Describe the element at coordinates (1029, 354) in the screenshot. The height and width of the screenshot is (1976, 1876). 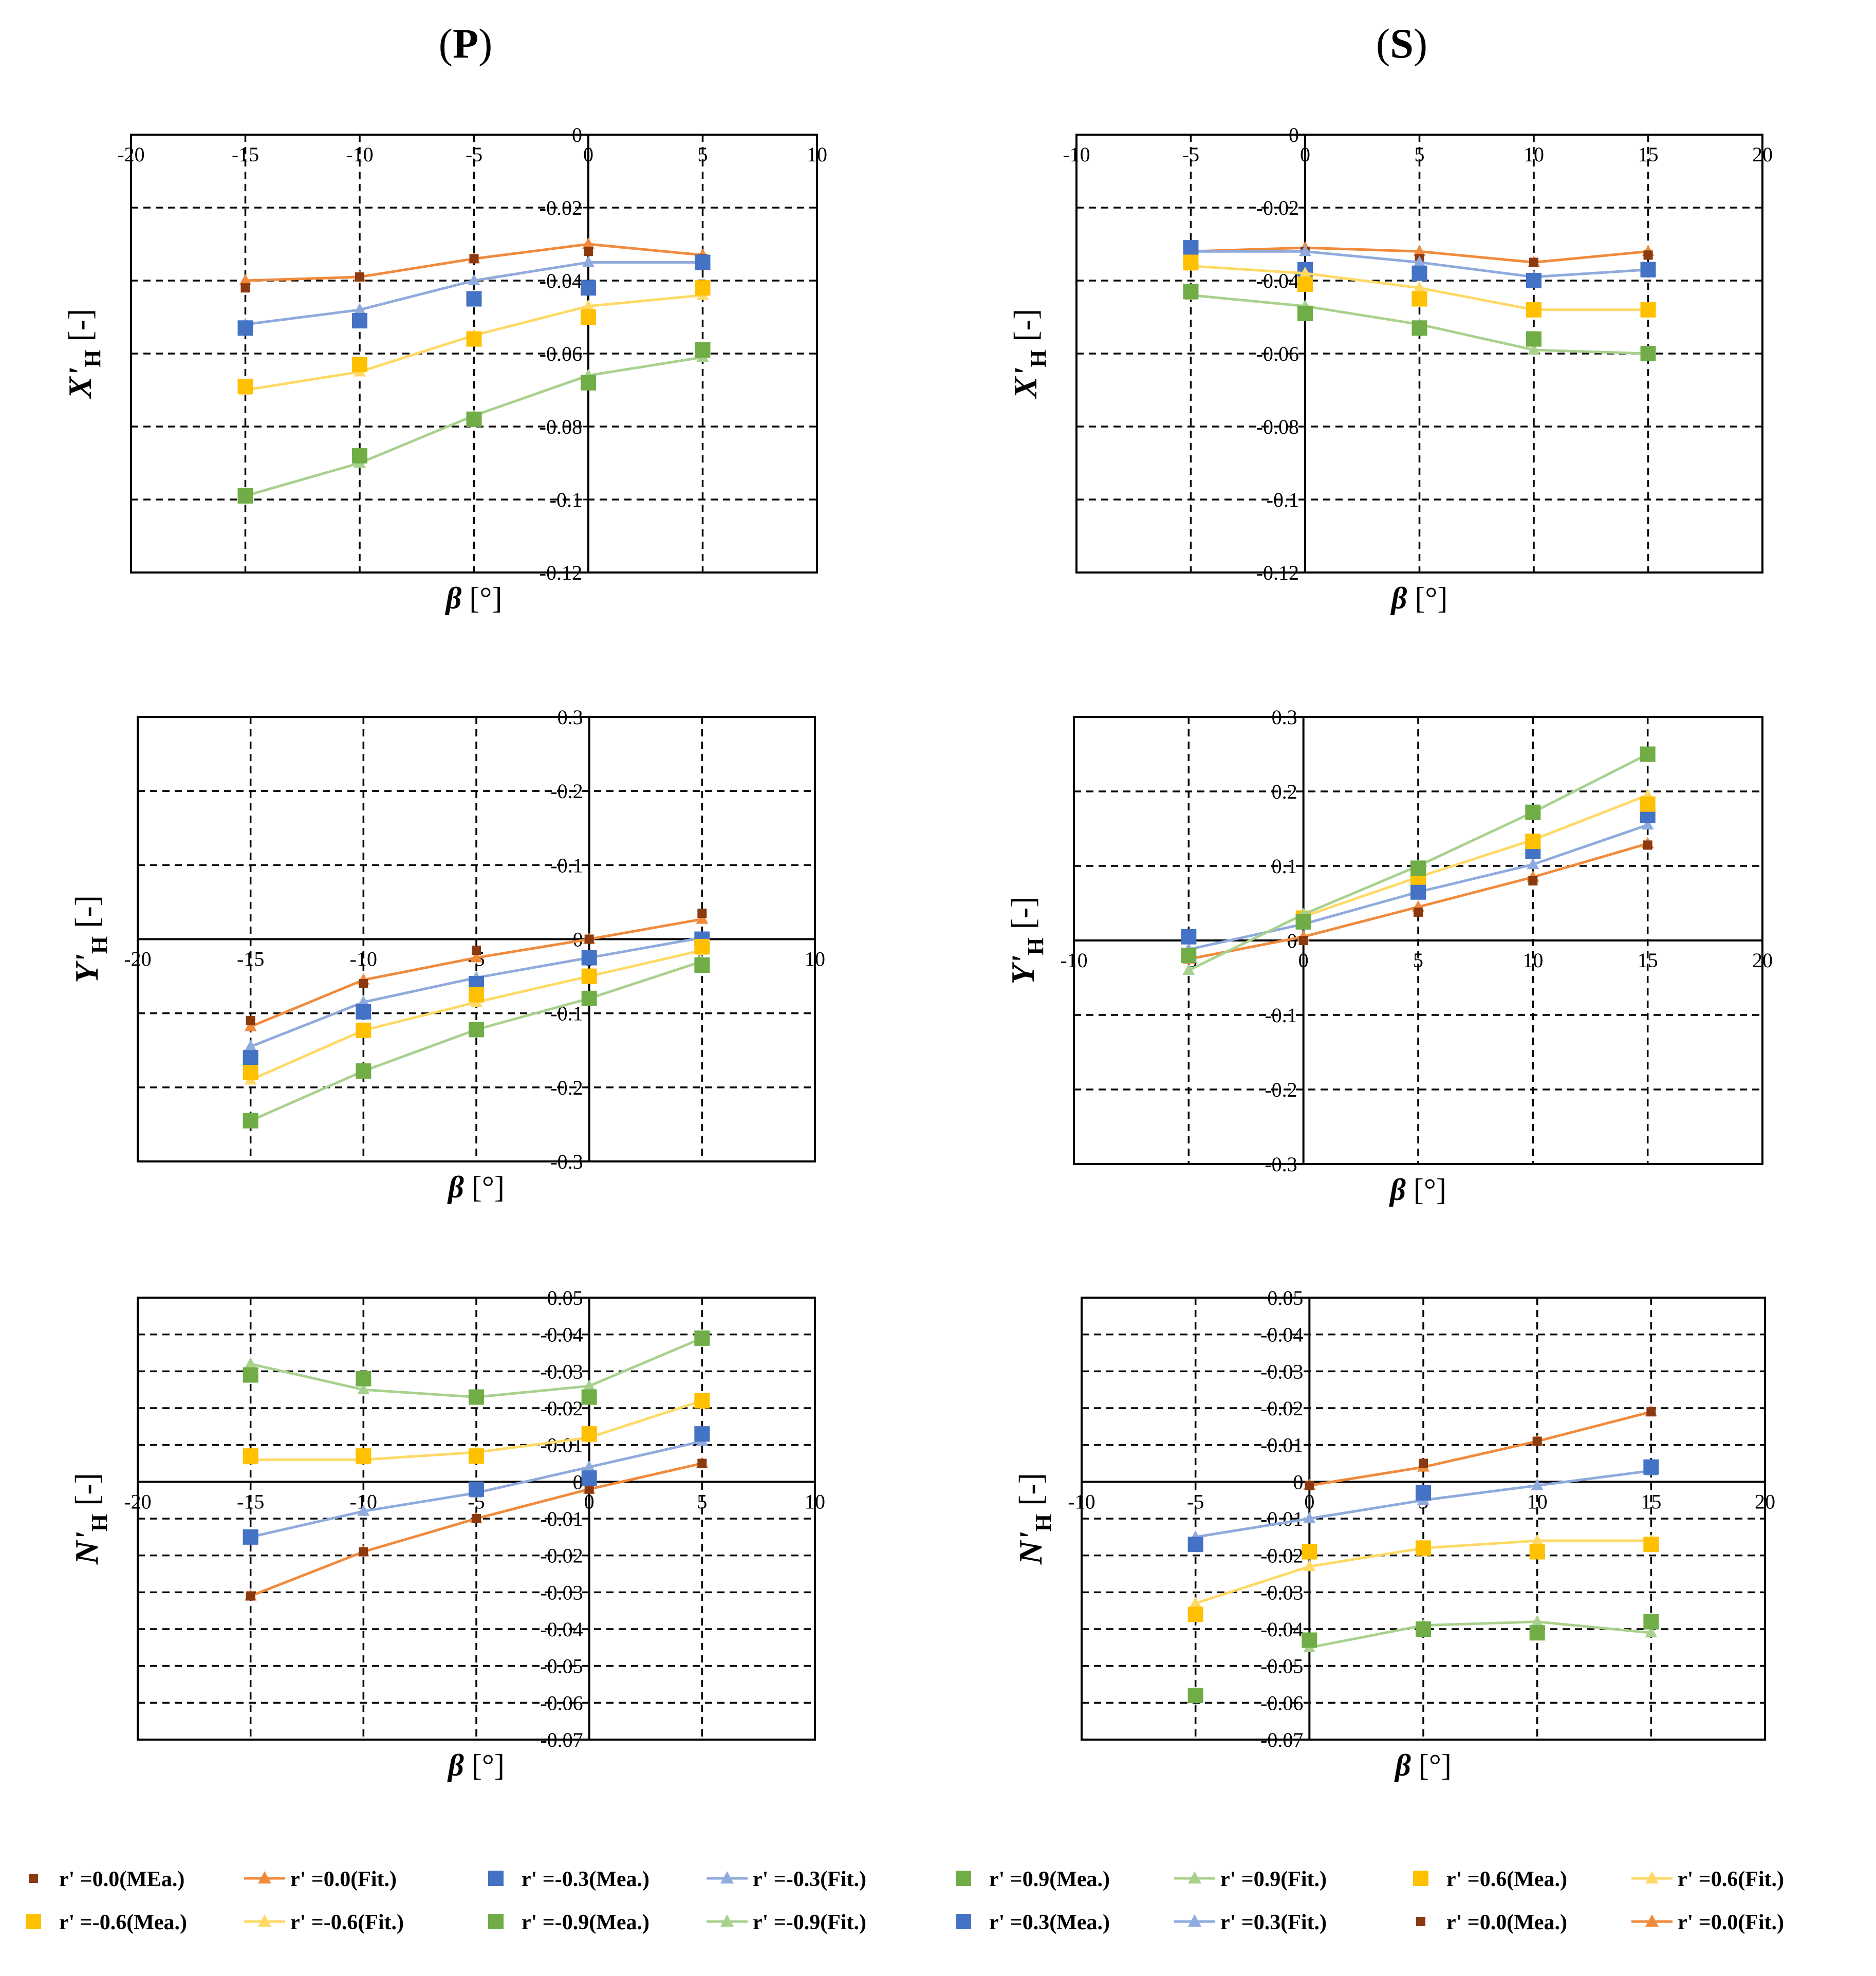
I see `y-axis-label: X'H [-]` at that location.